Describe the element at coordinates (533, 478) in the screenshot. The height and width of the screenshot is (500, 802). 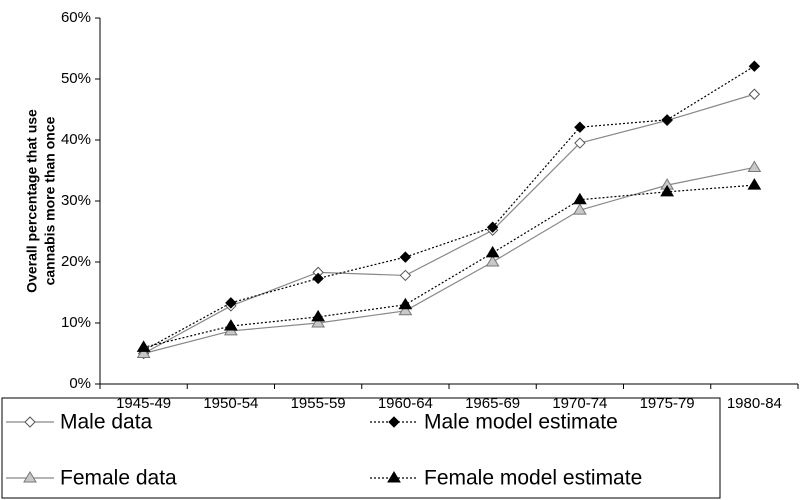
I see `legend-label: Female model estimate` at that location.